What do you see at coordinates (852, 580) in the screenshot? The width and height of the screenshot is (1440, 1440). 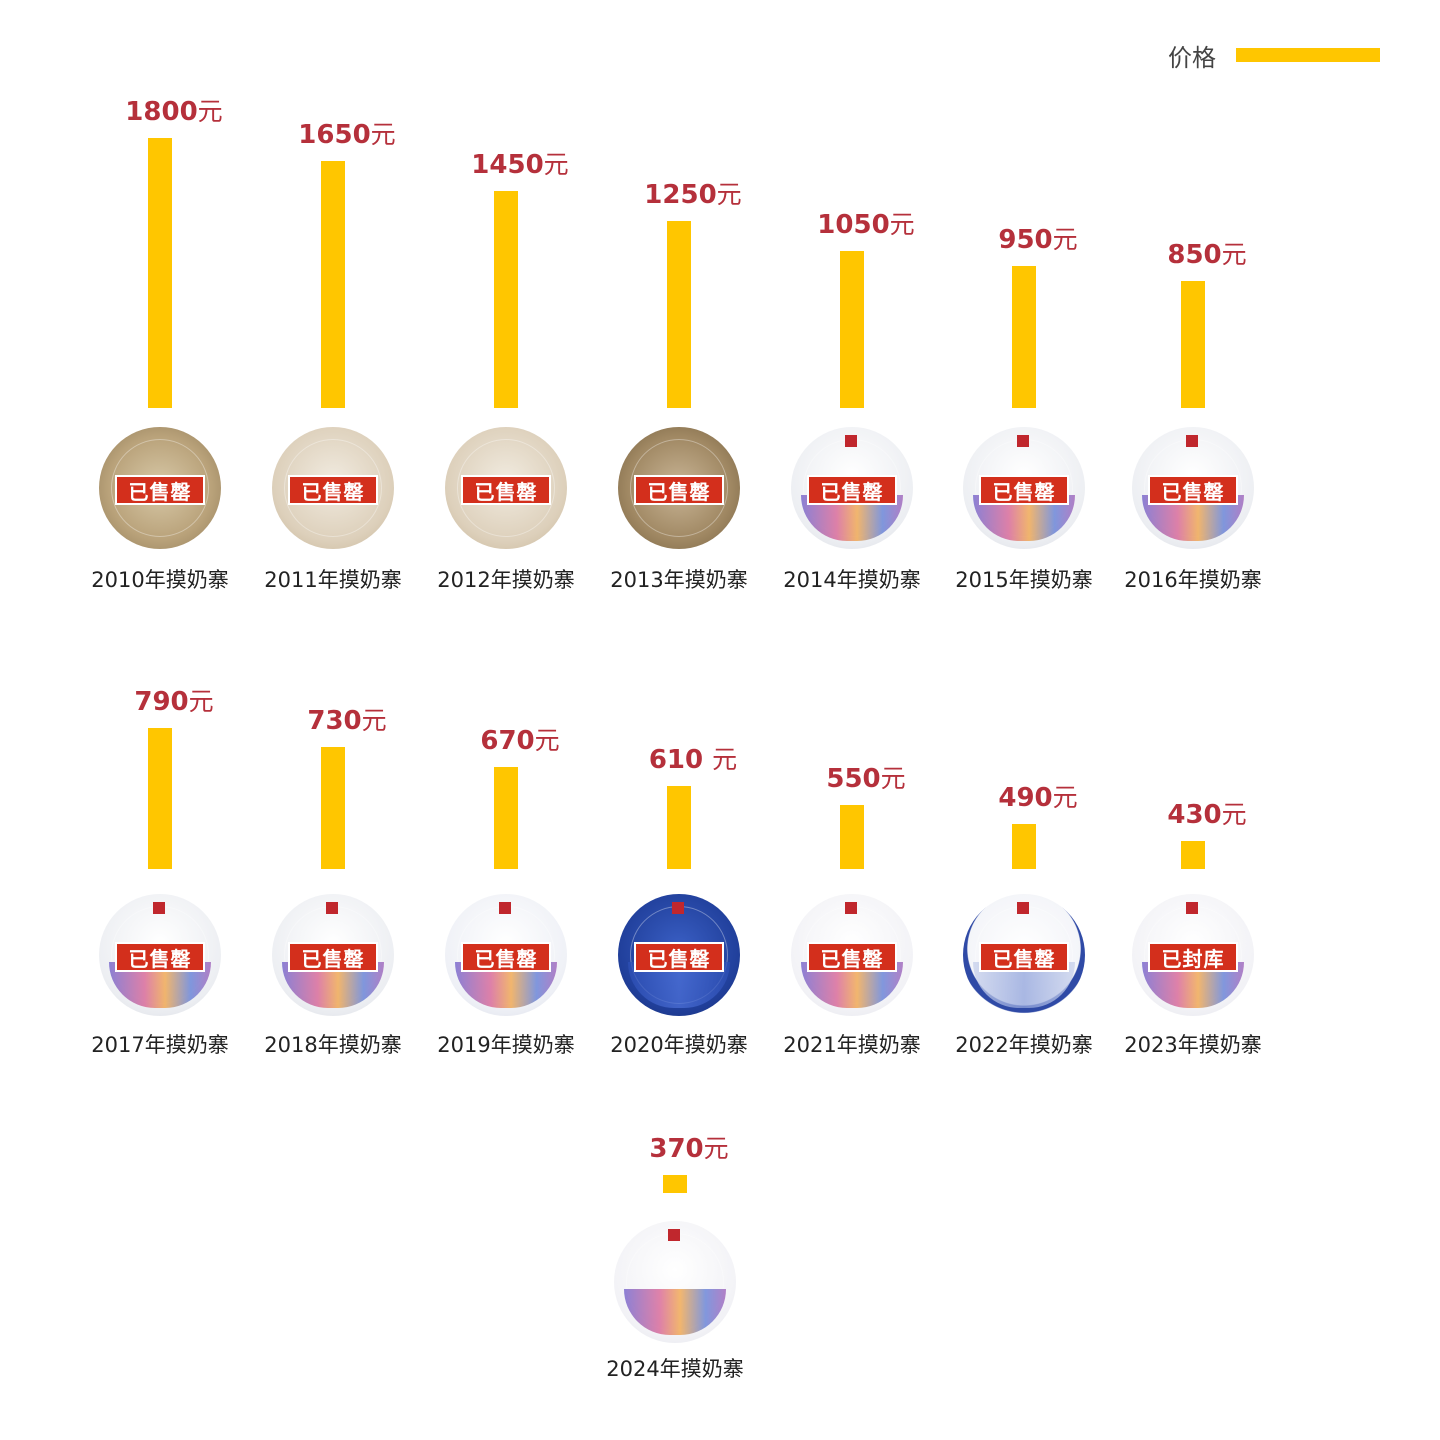 I see `category-label: 2014年摸奶寨` at bounding box center [852, 580].